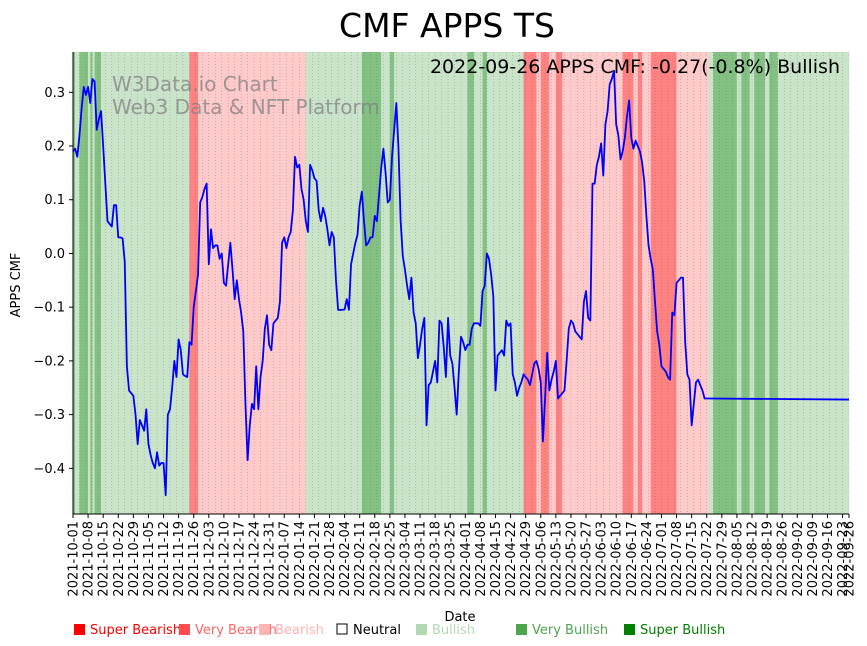 The image size is (867, 646). I want to click on legend-label: Very Bearish, so click(236, 630).